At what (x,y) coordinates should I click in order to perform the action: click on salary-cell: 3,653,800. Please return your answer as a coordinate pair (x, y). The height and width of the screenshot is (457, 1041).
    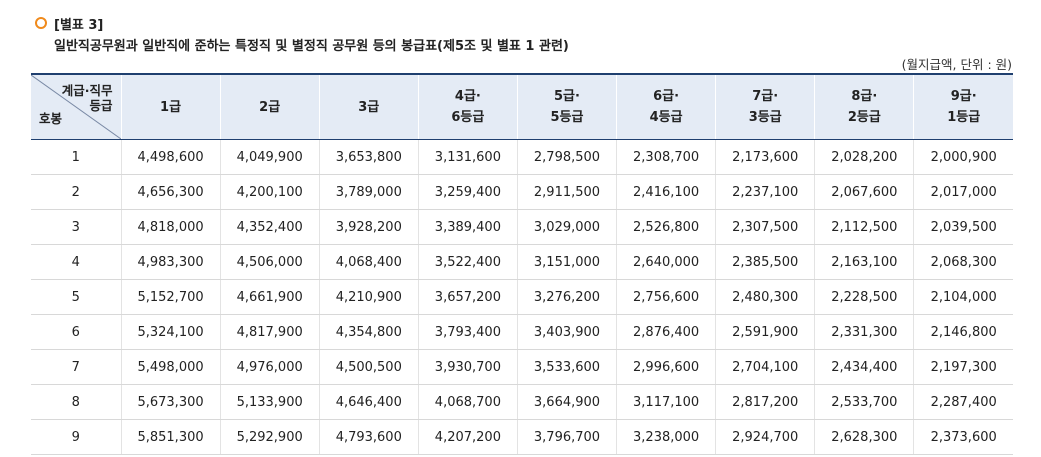
    Looking at the image, I should click on (368, 157).